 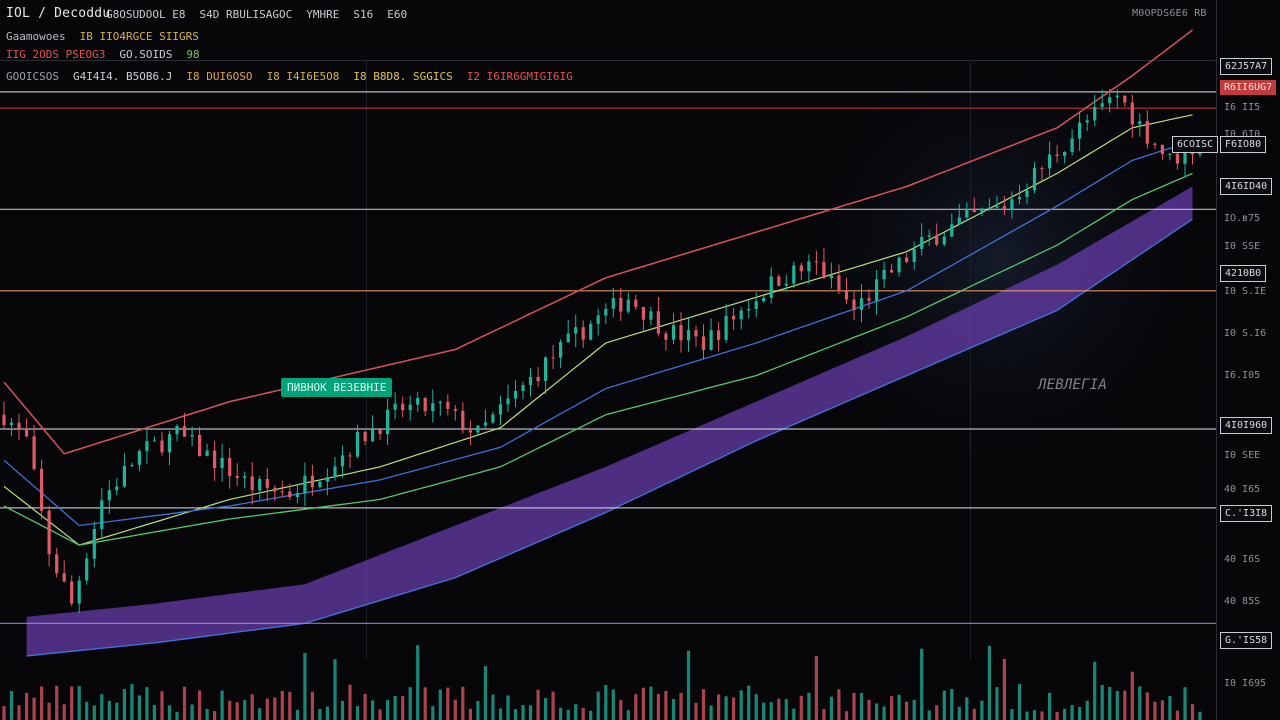 I want to click on annotation-badge: ПИВНОК ВЕЗЕВНIЕ, so click(x=337, y=387).